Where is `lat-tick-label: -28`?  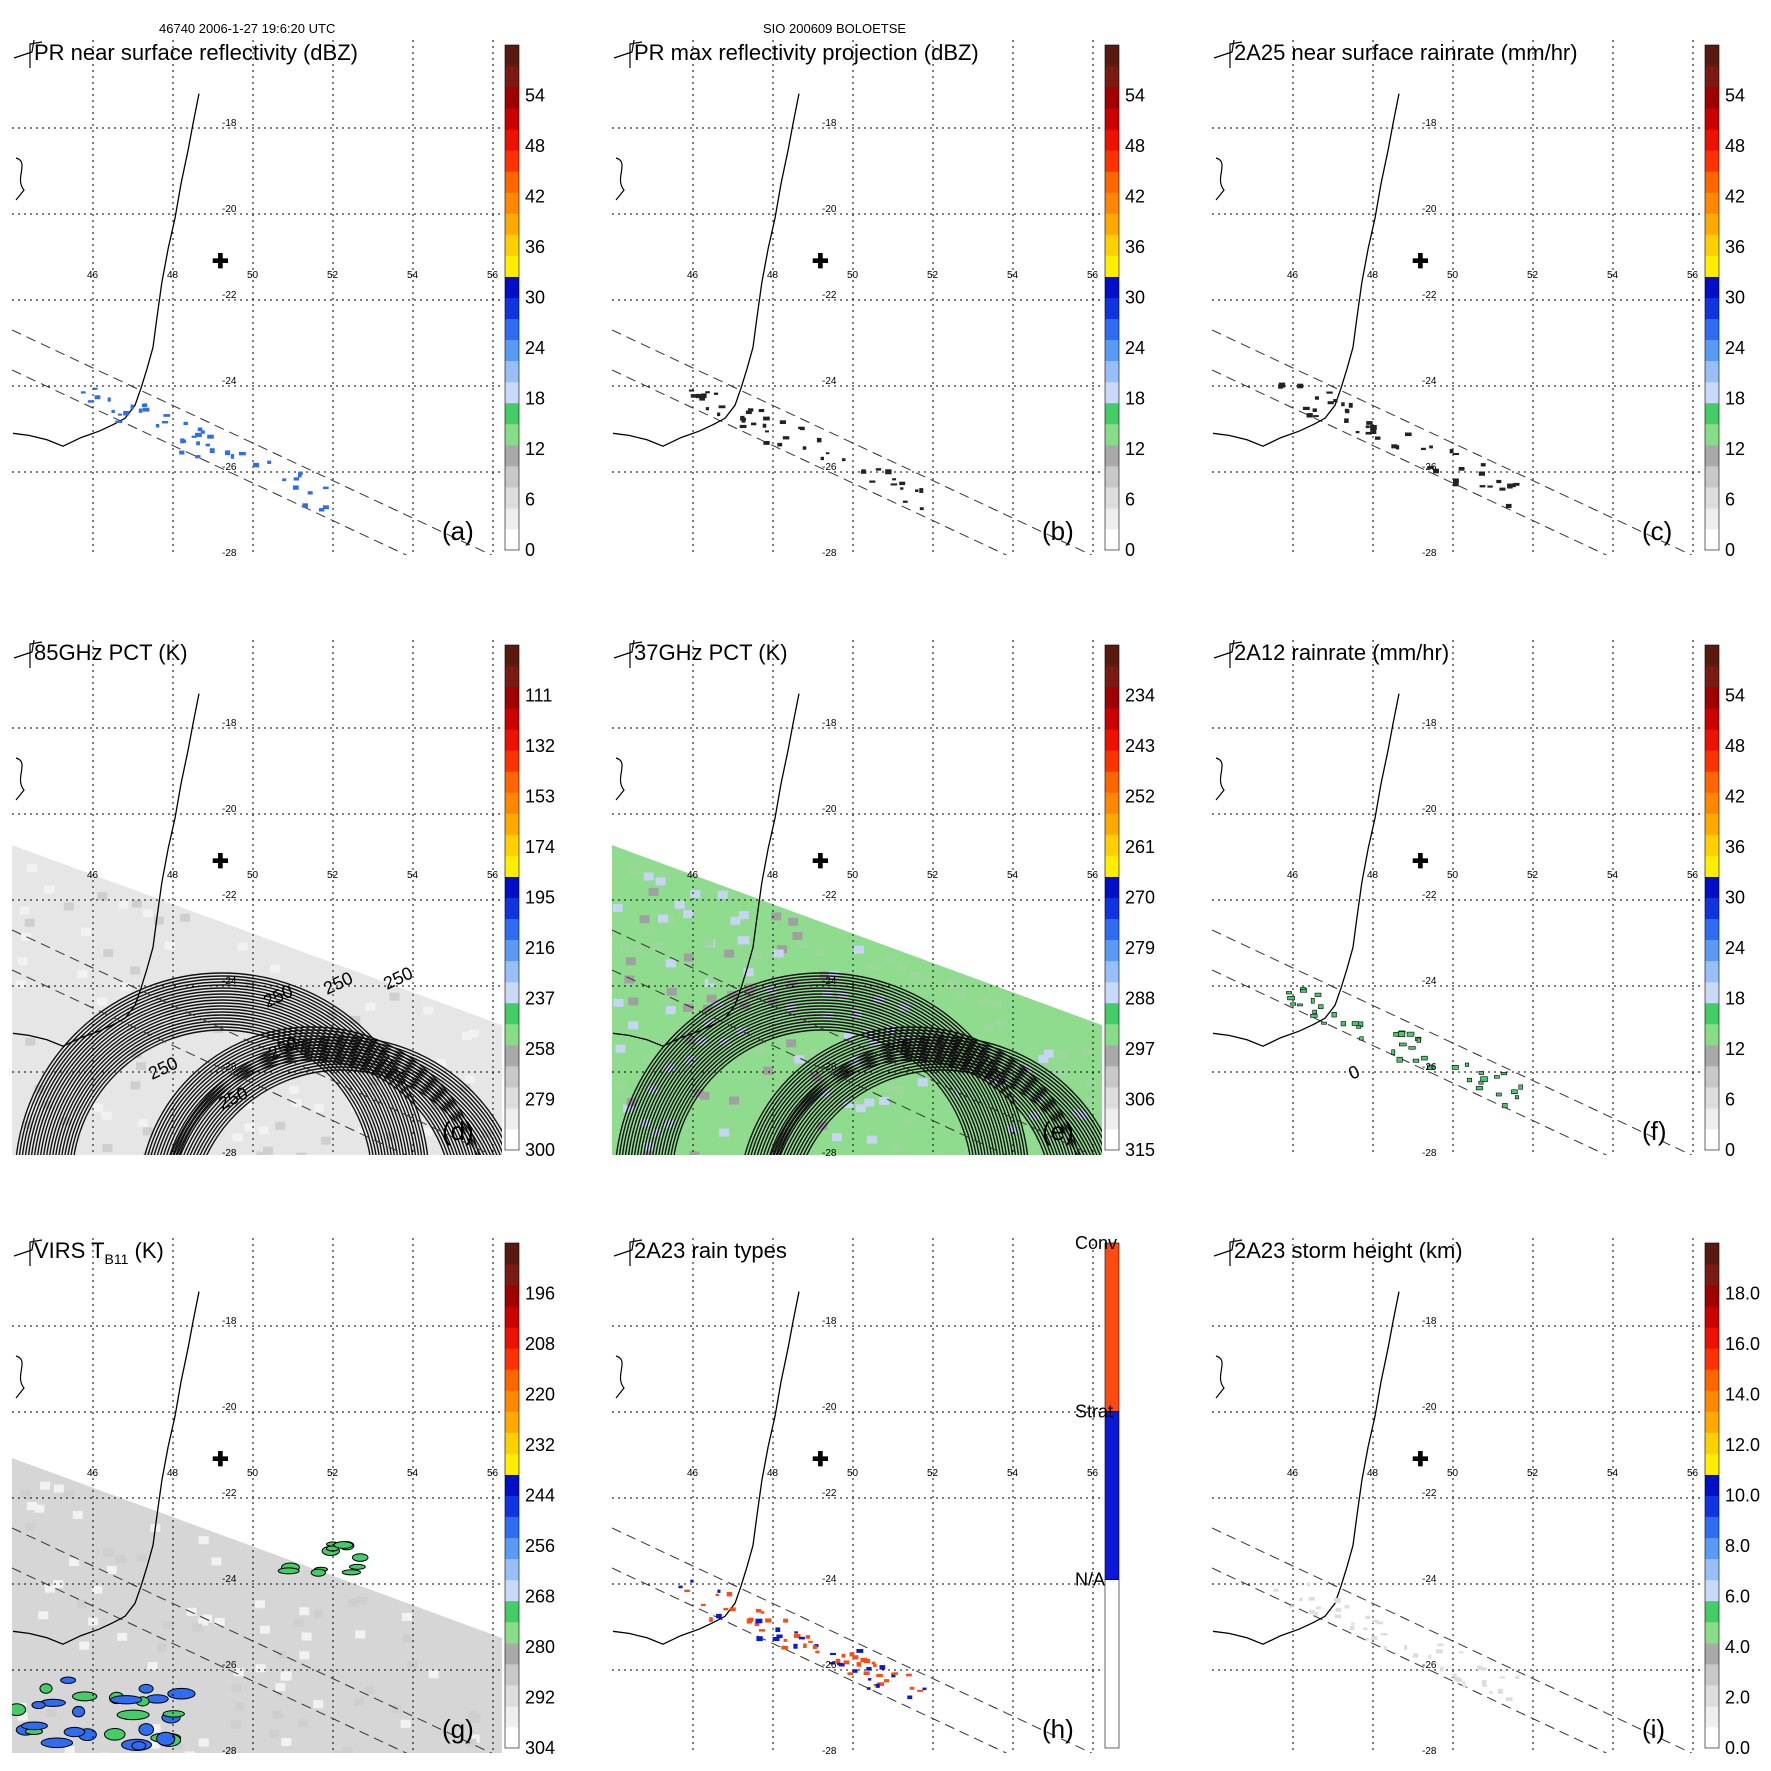
lat-tick-label: -28 is located at coordinates (829, 553).